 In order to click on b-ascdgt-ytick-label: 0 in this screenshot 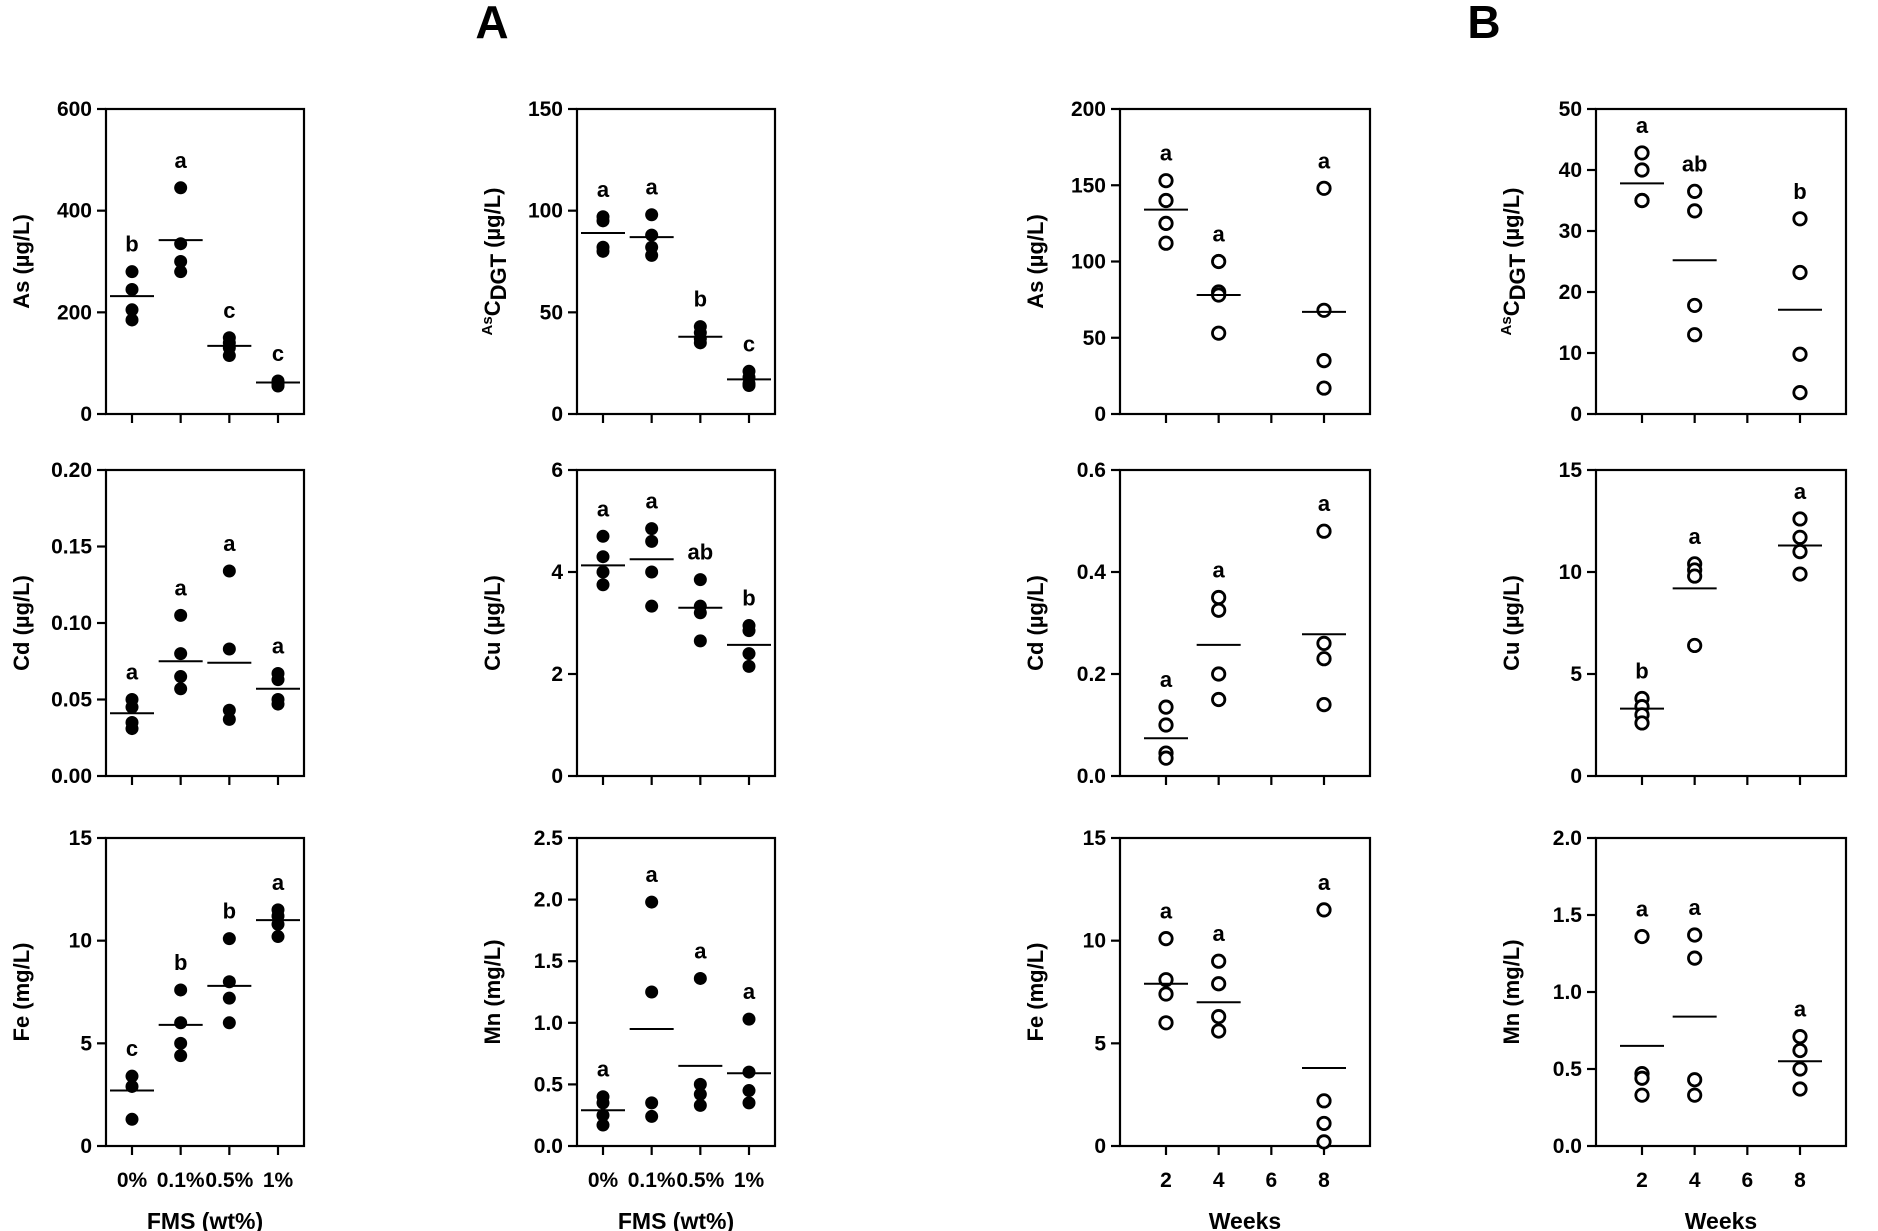, I will do `click(1576, 414)`.